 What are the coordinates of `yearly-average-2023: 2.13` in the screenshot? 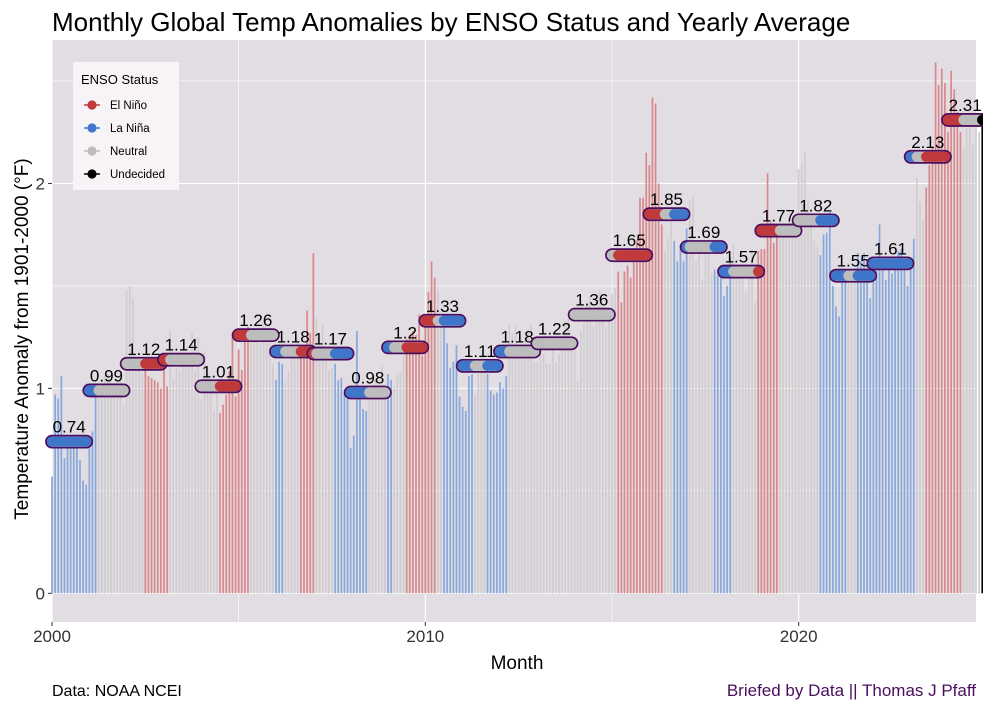 It's located at (927, 148).